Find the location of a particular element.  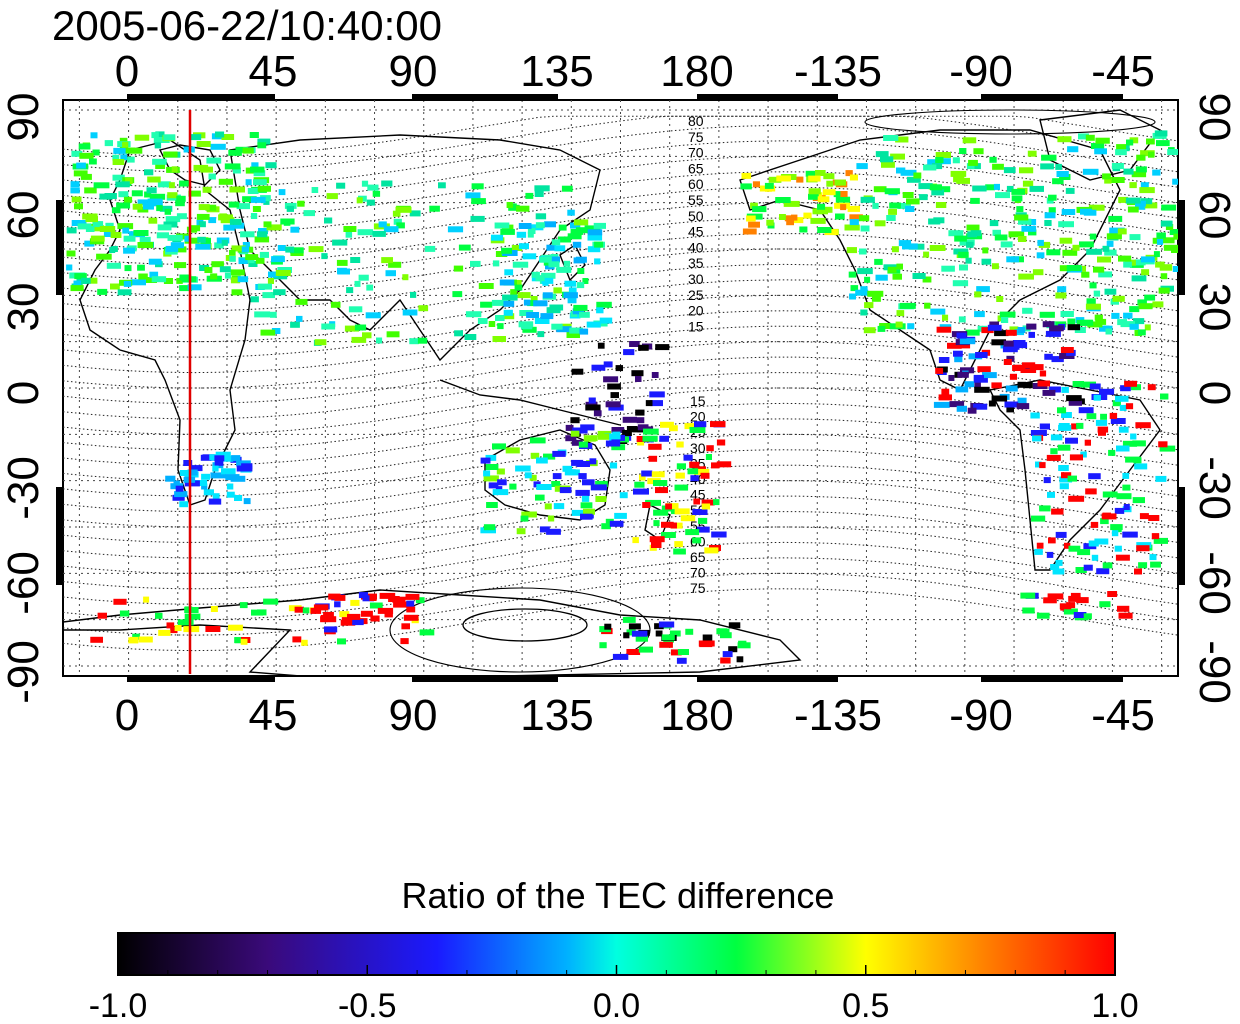

colorbar-ticks: -1.0 -0.5 0.0 0.5 1.0 is located at coordinates (614, 994).